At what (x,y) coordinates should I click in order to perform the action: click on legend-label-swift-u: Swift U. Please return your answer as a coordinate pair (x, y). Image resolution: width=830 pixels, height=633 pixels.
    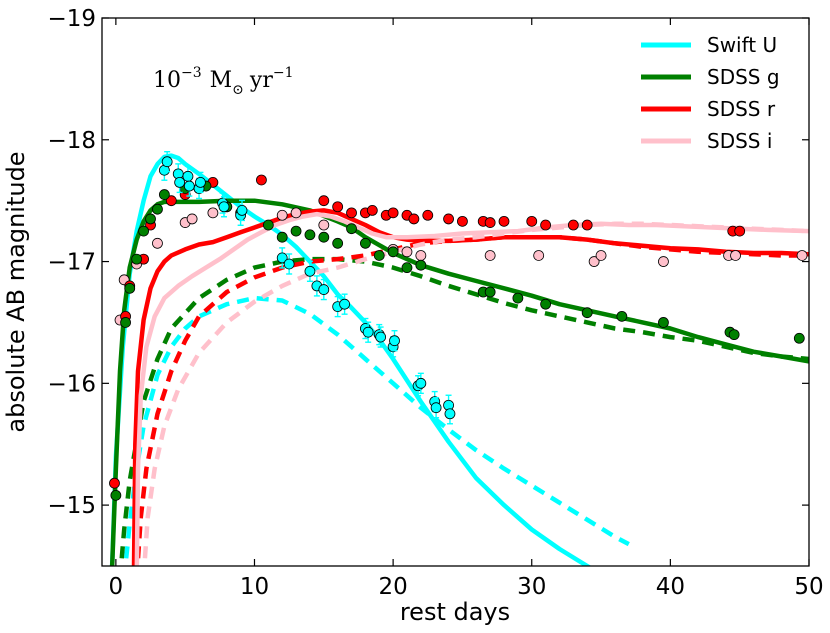
    Looking at the image, I should click on (742, 45).